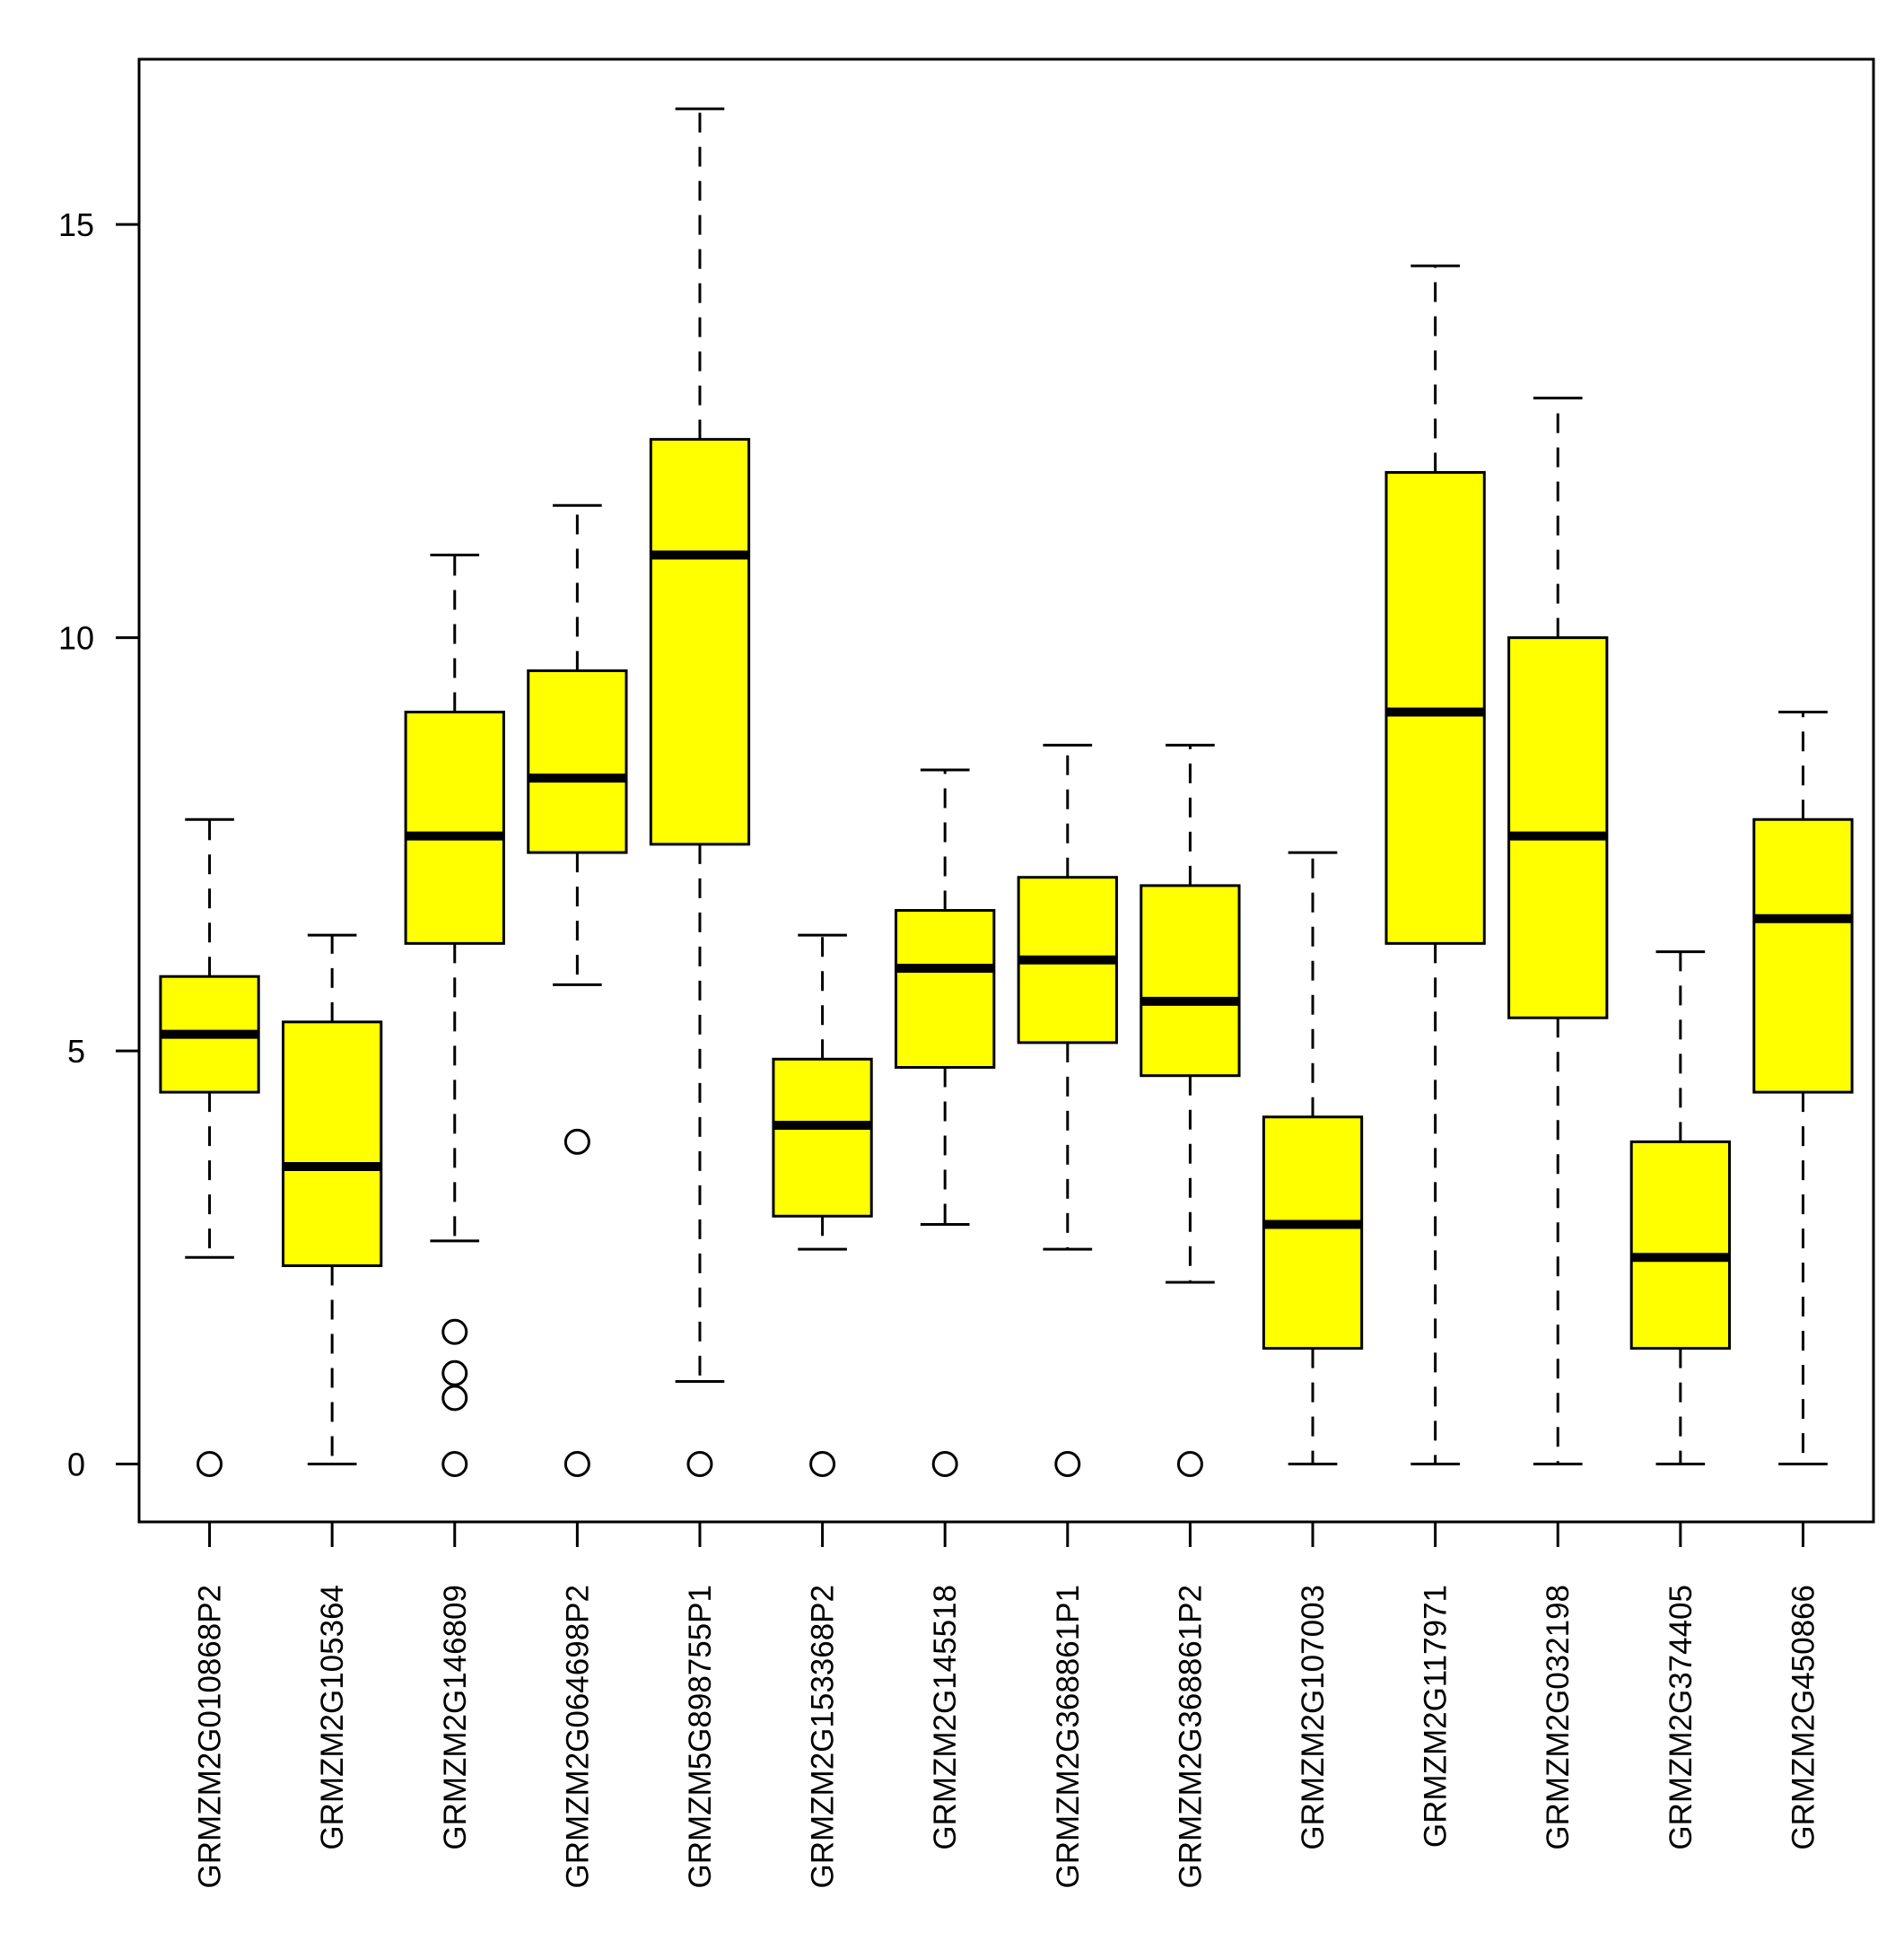  Describe the element at coordinates (76, 638) in the screenshot. I see `y-tick-label: 10` at that location.